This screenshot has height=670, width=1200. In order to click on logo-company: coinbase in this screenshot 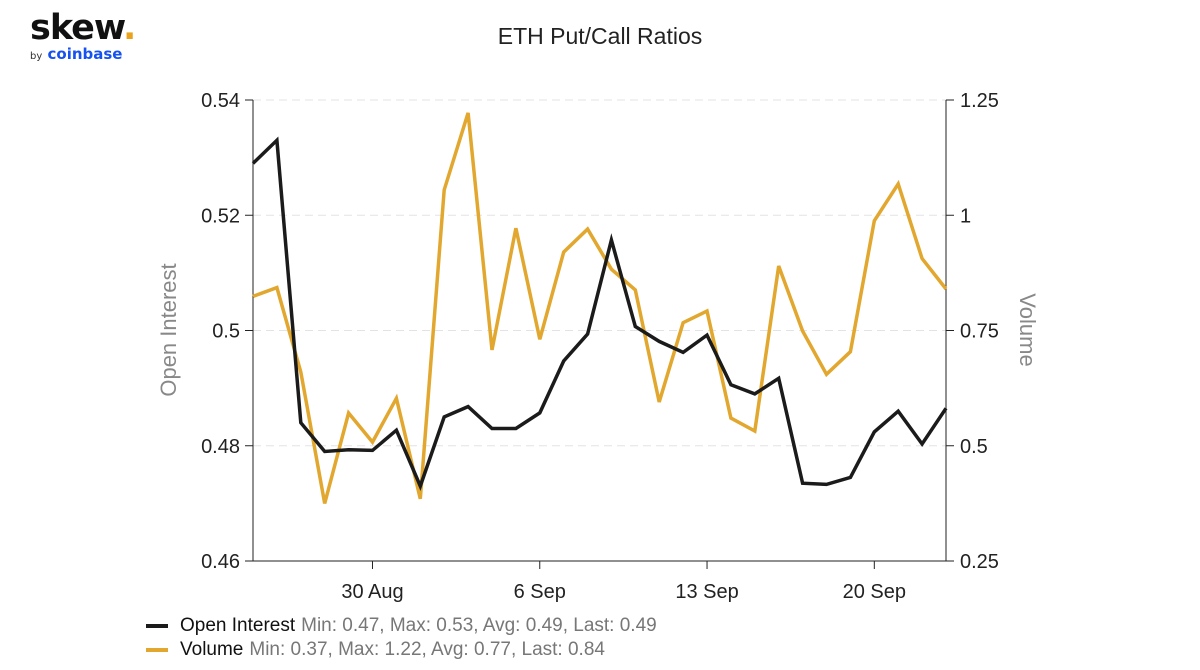, I will do `click(85, 54)`.